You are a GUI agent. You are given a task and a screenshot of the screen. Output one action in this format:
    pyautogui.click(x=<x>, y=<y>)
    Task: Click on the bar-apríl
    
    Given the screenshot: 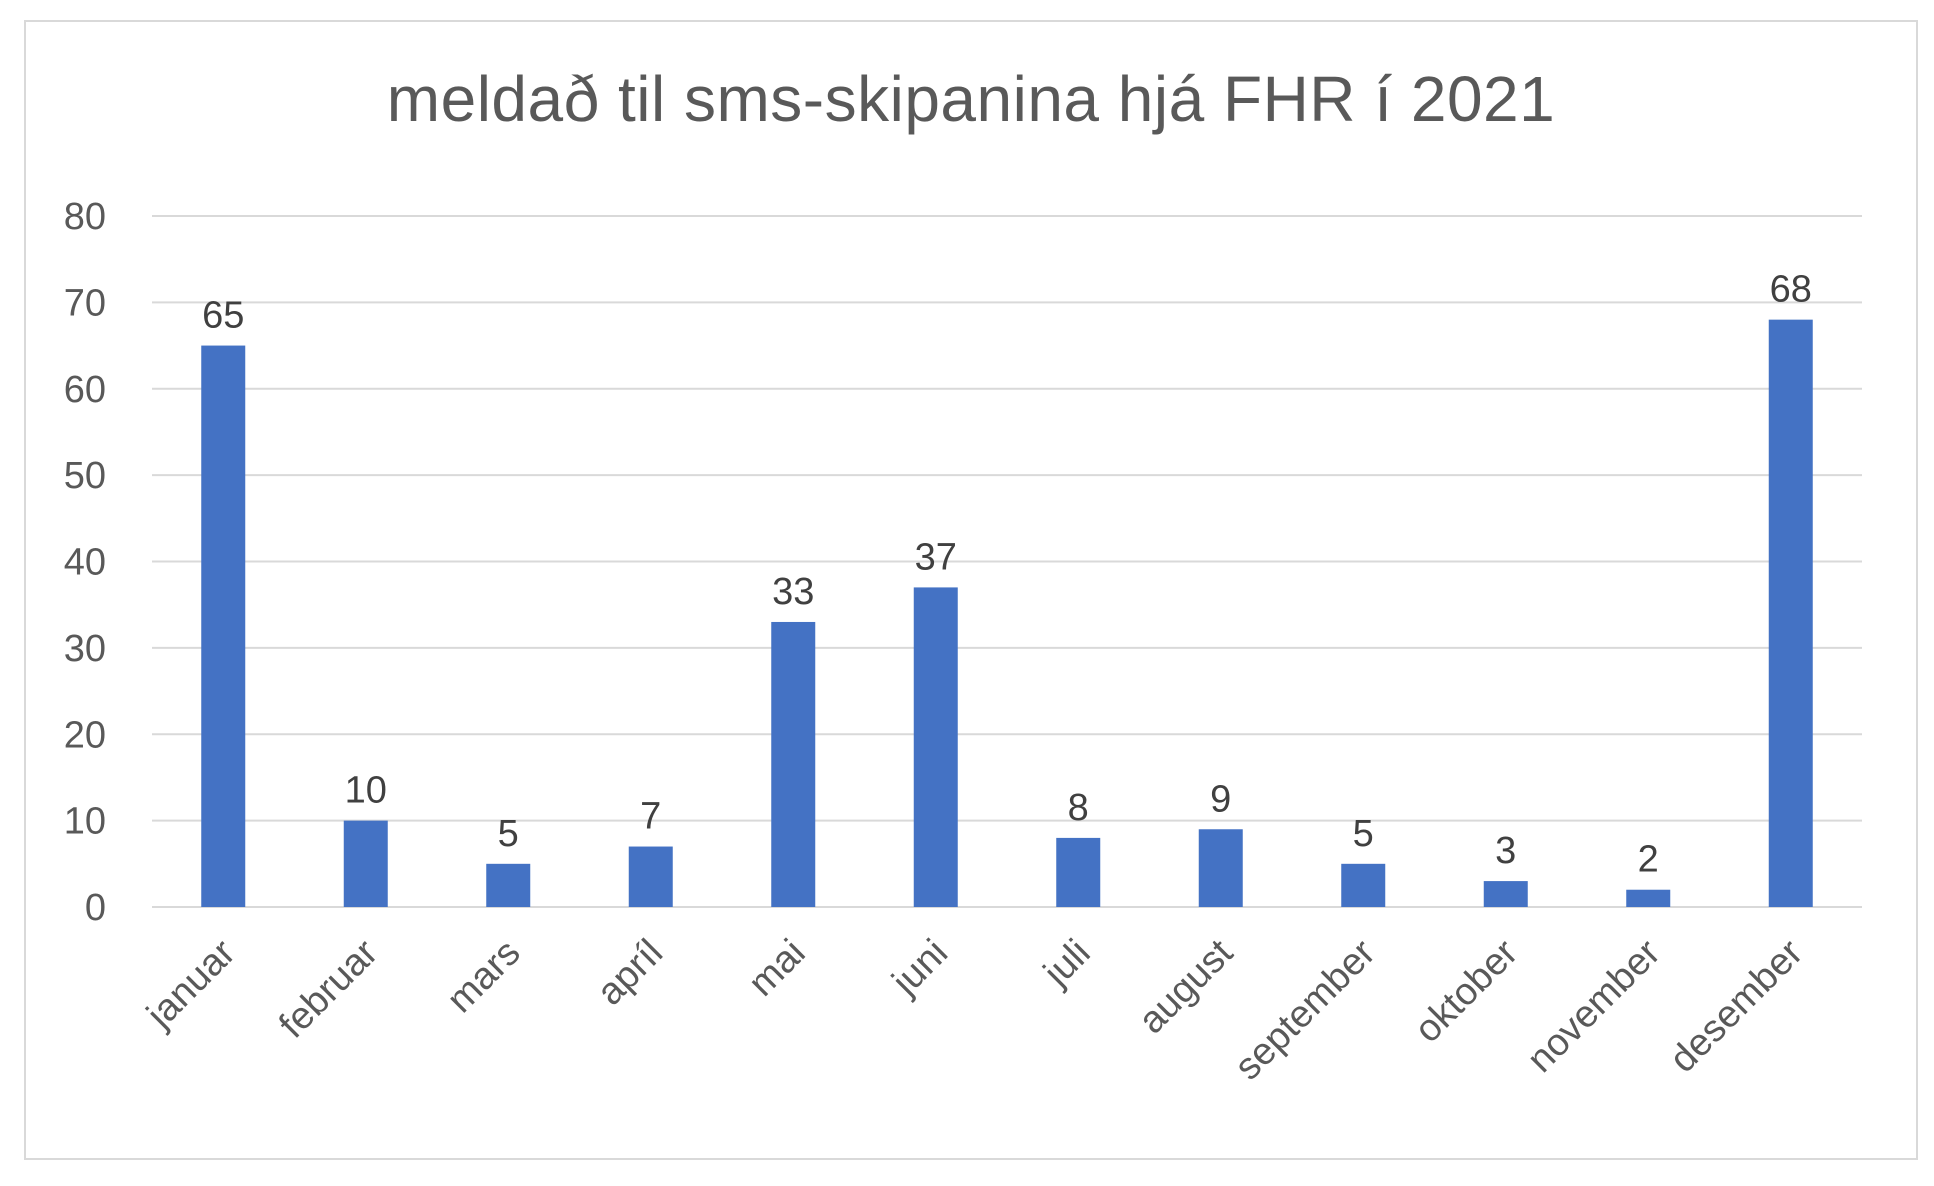 What is the action you would take?
    pyautogui.click(x=650, y=876)
    